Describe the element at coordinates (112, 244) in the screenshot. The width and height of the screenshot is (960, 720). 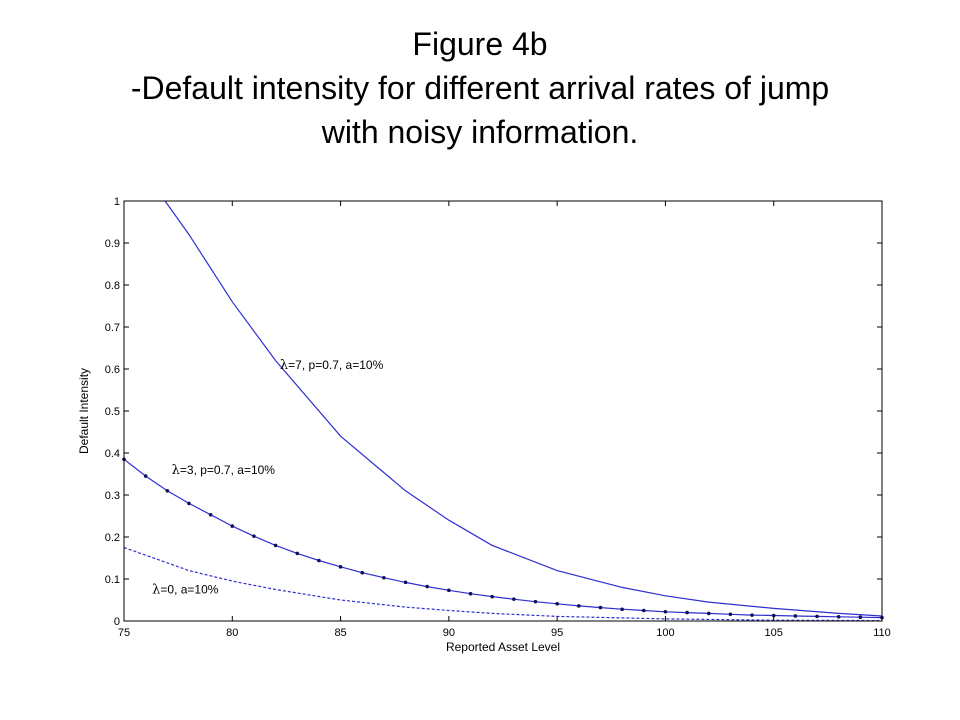
I see `y-tick-label: 0.9` at that location.